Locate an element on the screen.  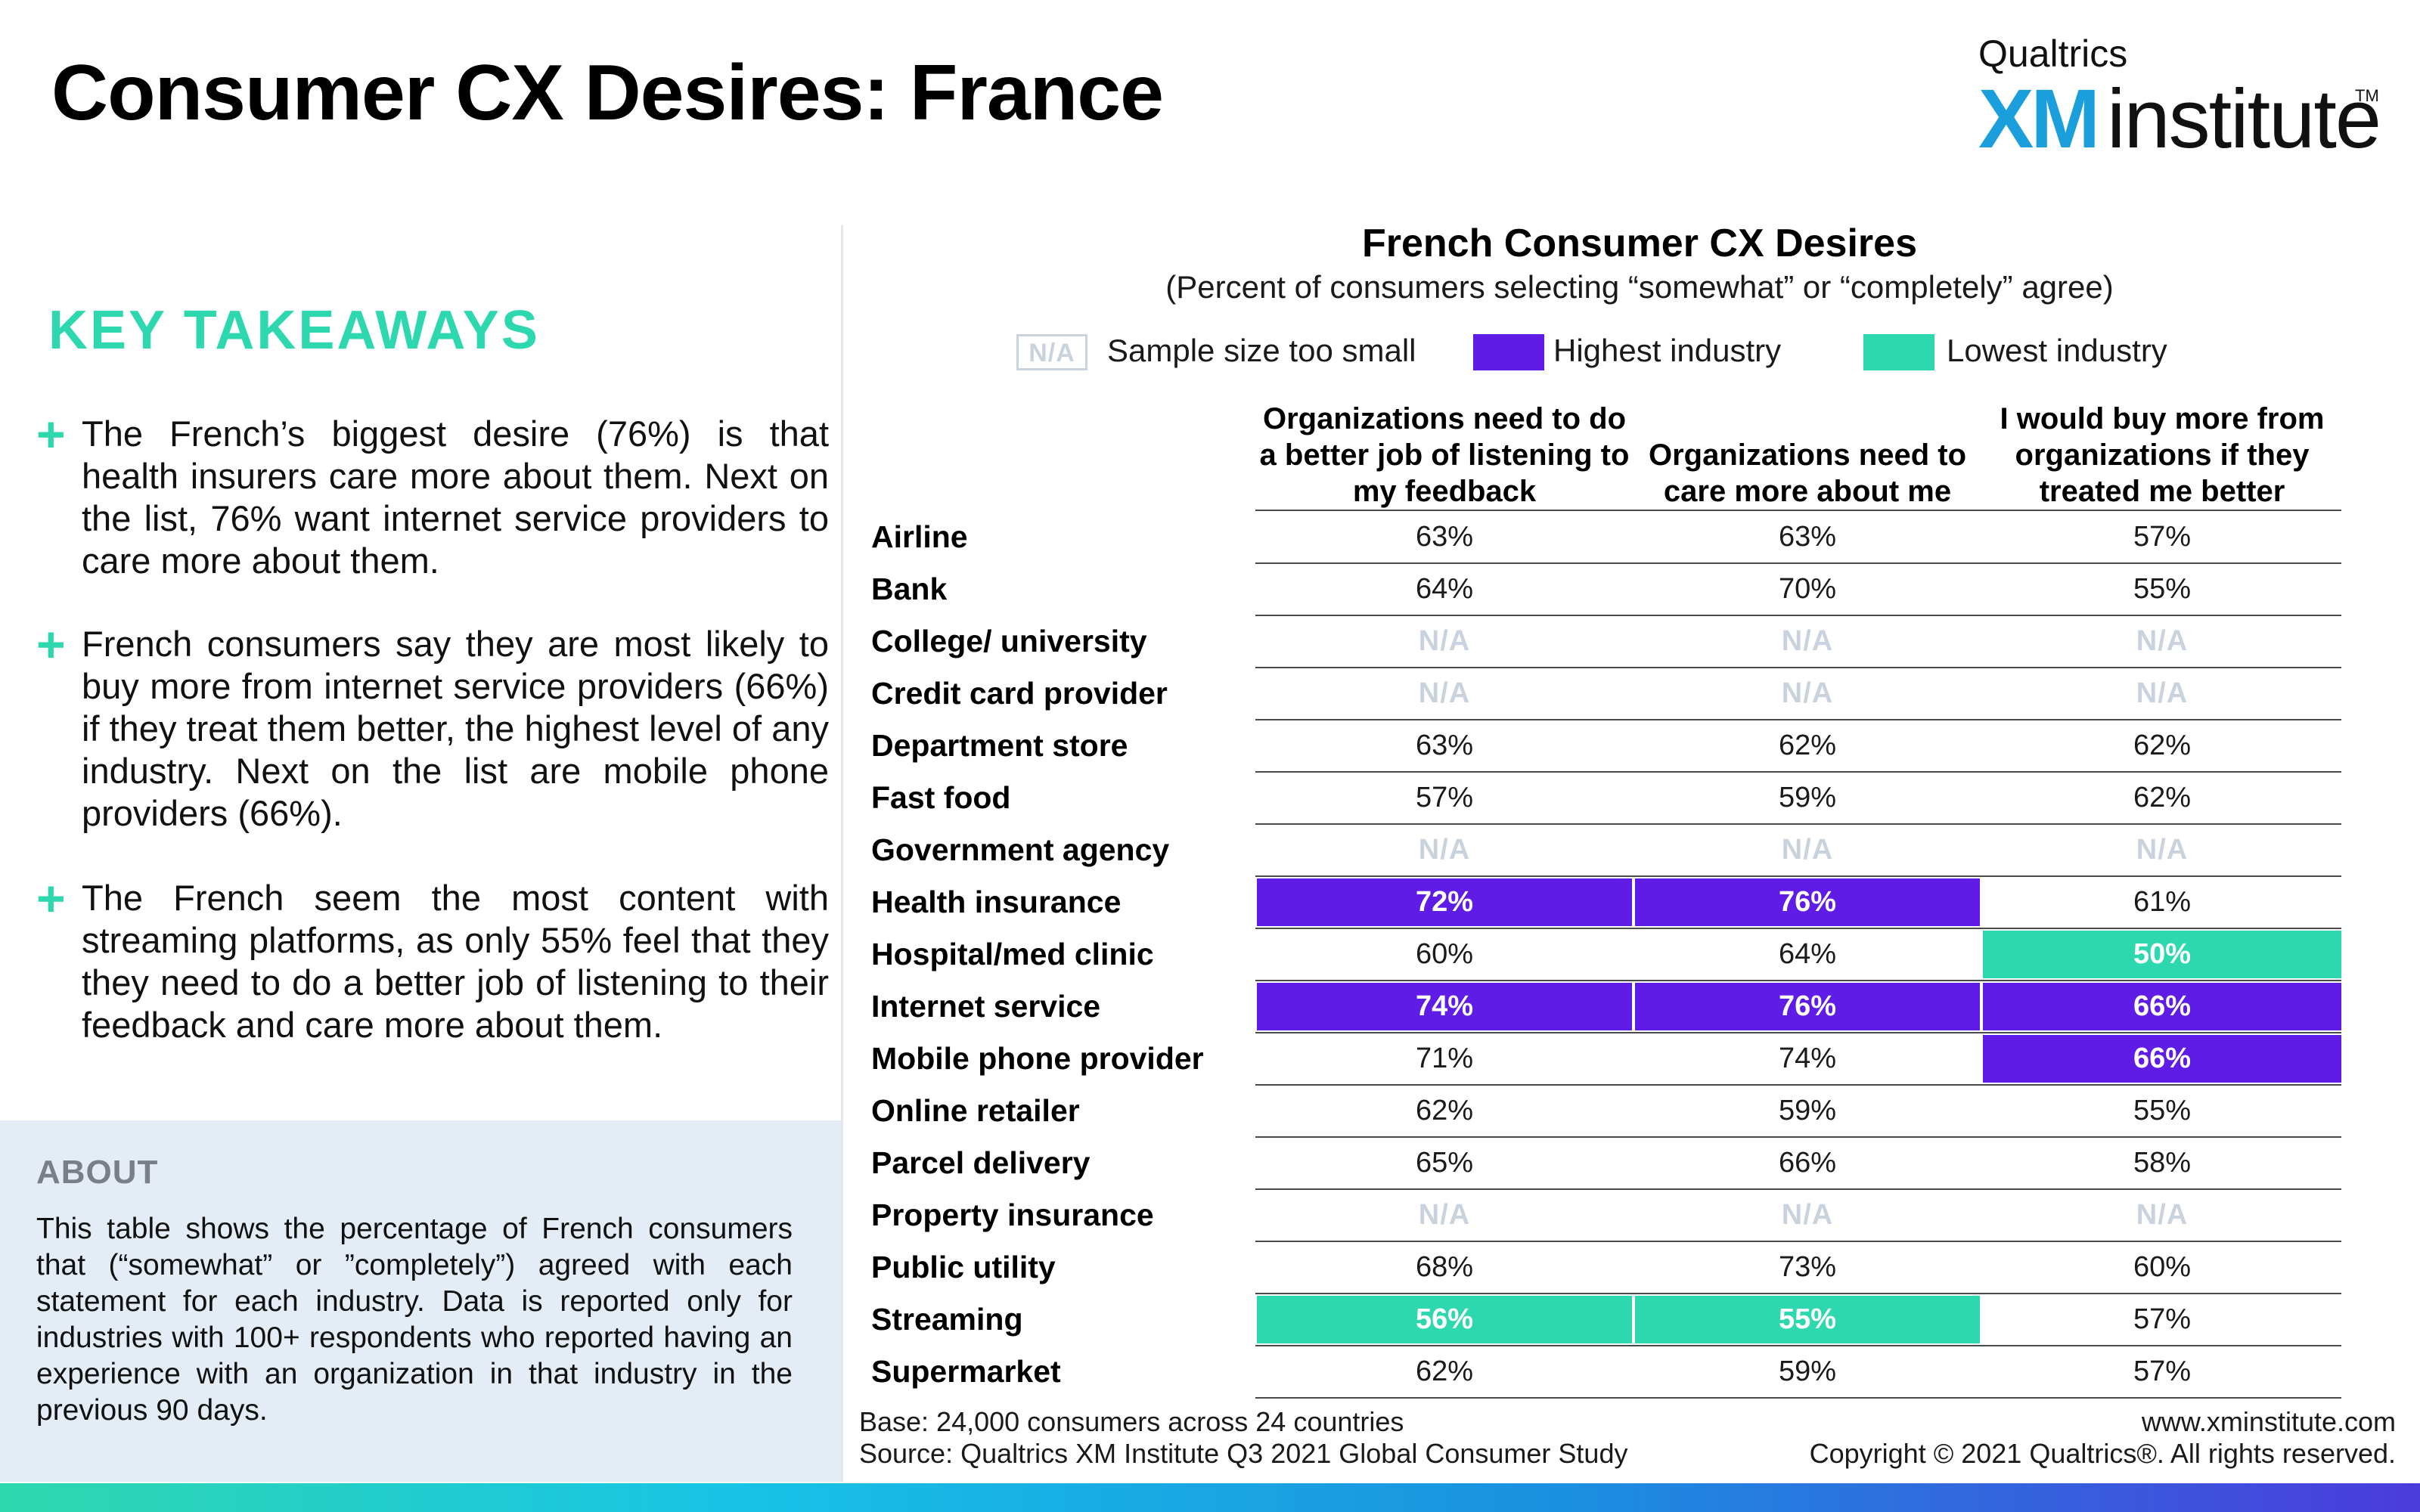
cell-care: 64% is located at coordinates (1807, 954).